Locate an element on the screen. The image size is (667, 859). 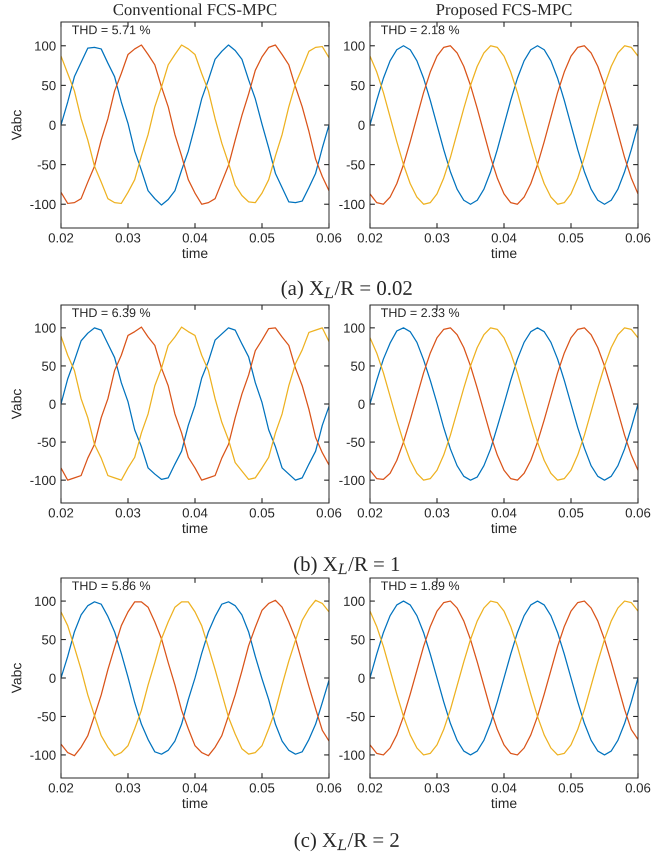
annotation: THD = 1.89 % is located at coordinates (420, 585).